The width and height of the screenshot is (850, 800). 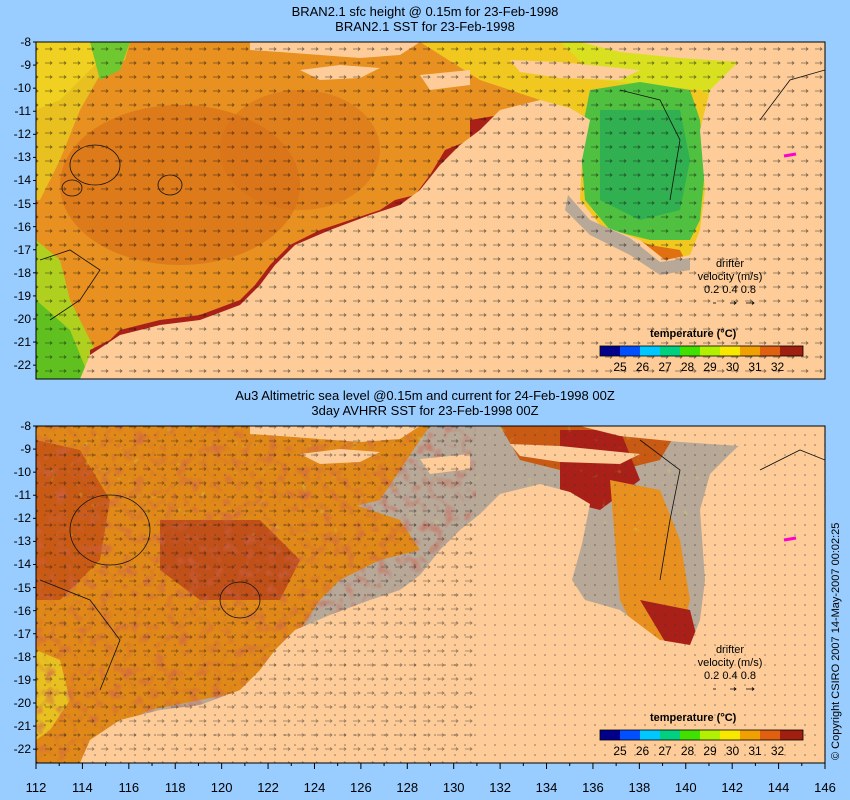 What do you see at coordinates (642, 751) in the screenshot?
I see `panel_bottom-legend-label: 26` at bounding box center [642, 751].